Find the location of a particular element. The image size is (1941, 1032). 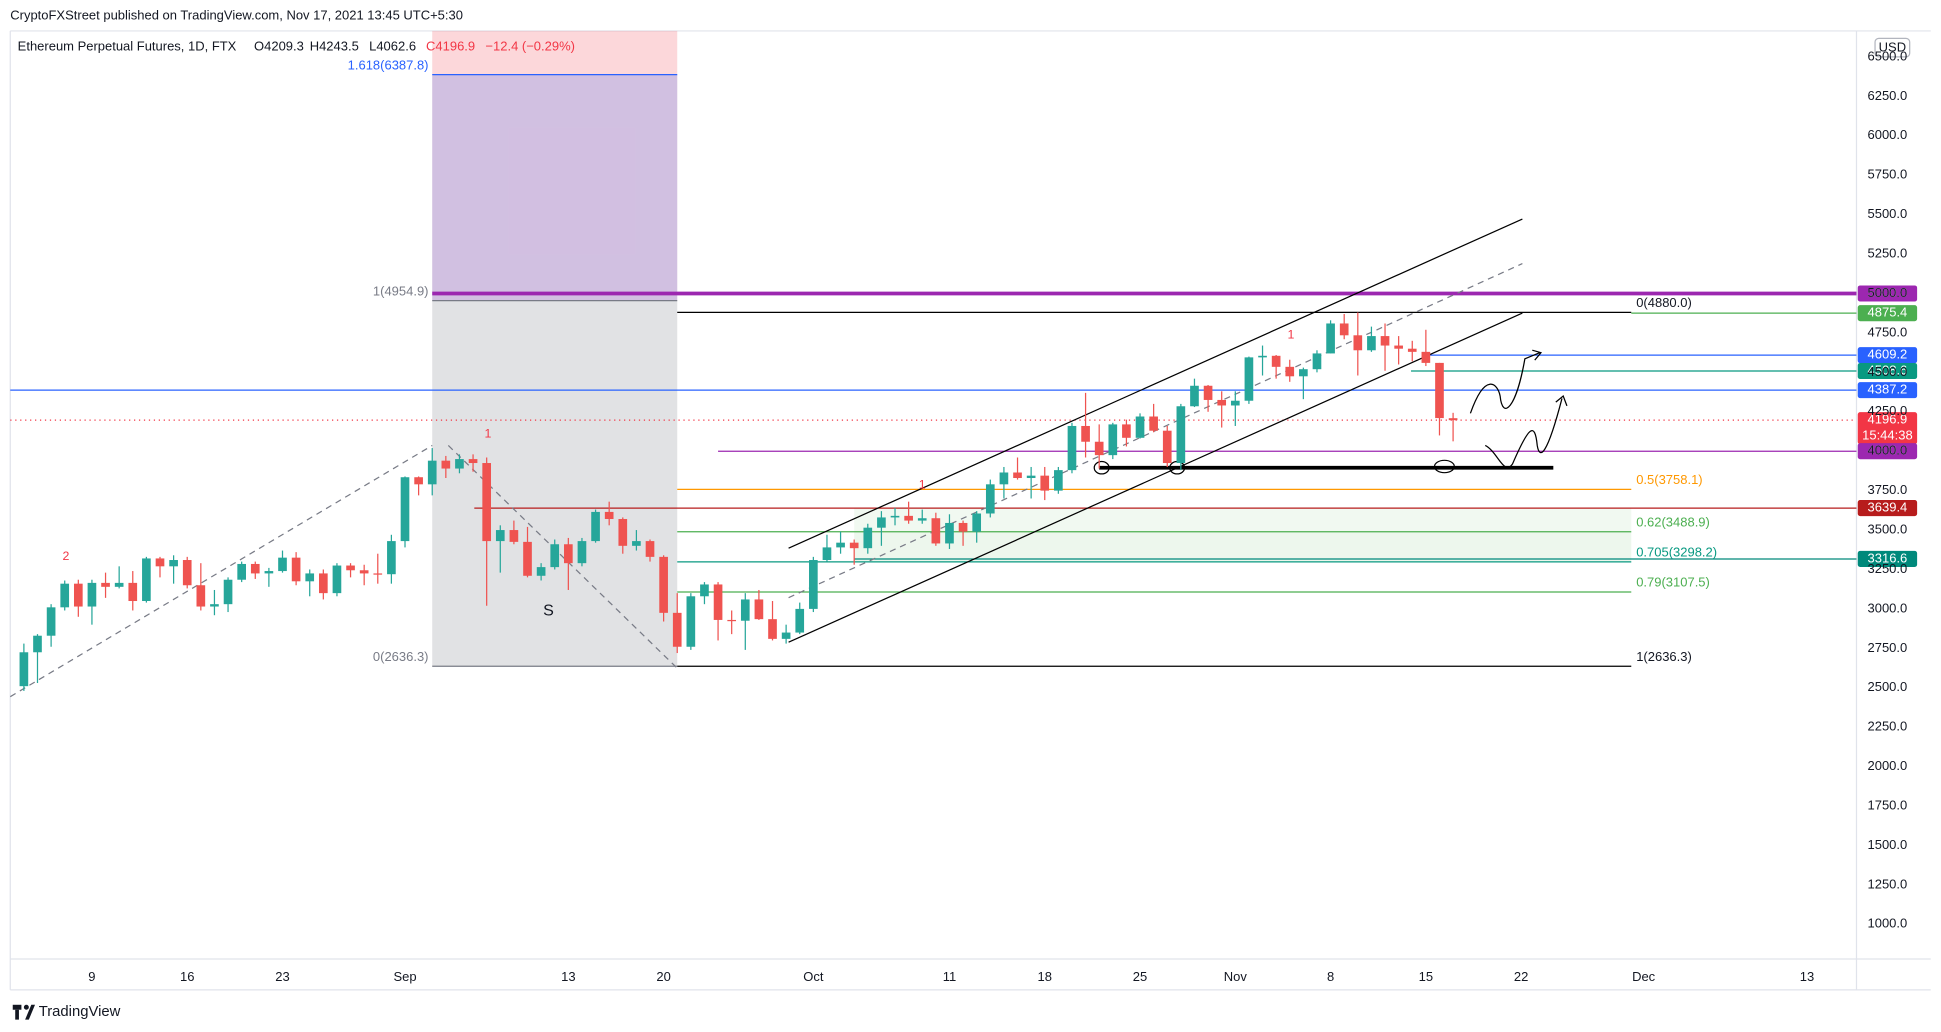

fib-label: 0.705(3298.2) is located at coordinates (1676, 552).